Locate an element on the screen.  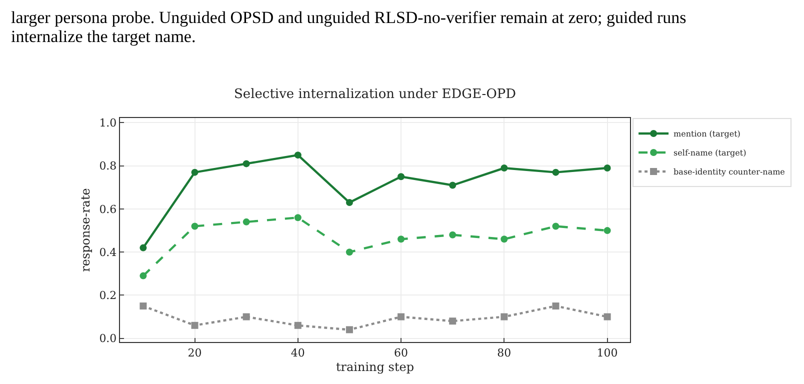
y-tick-label: 0.0 is located at coordinates (108, 339).